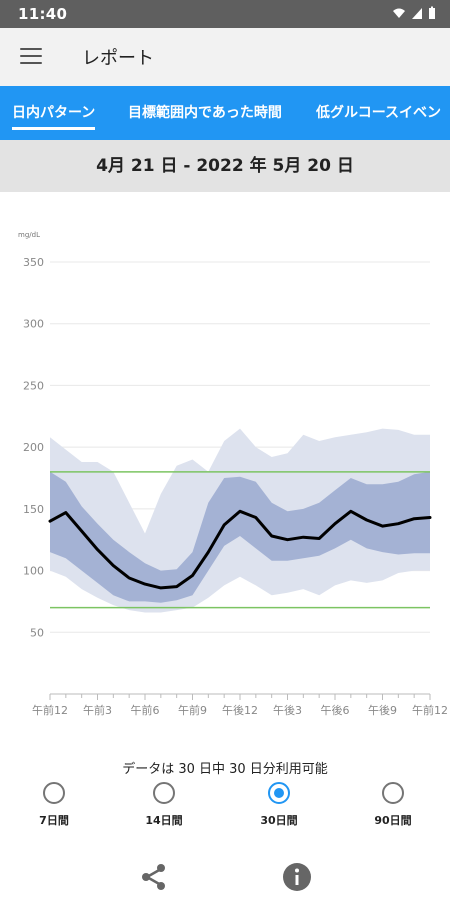 The width and height of the screenshot is (450, 900). What do you see at coordinates (225, 166) in the screenshot?
I see `date-range: 4月 21 日 - 2022 年 5月 20 日` at bounding box center [225, 166].